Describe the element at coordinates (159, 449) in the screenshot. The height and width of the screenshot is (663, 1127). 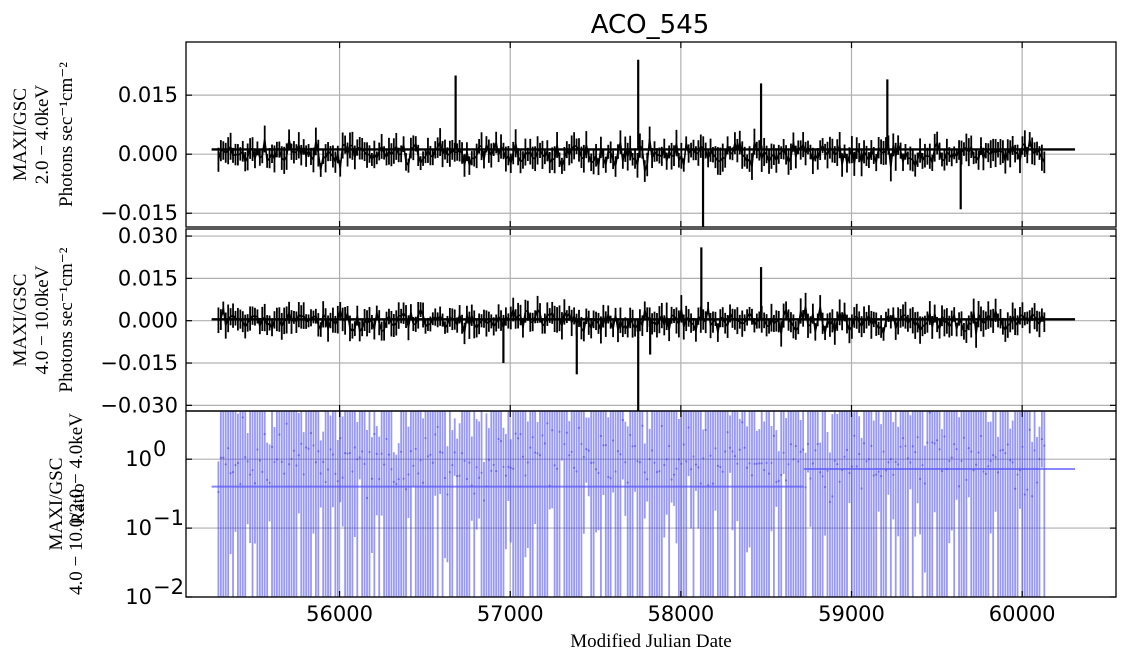
I see `y-tick-exponent: 0` at that location.